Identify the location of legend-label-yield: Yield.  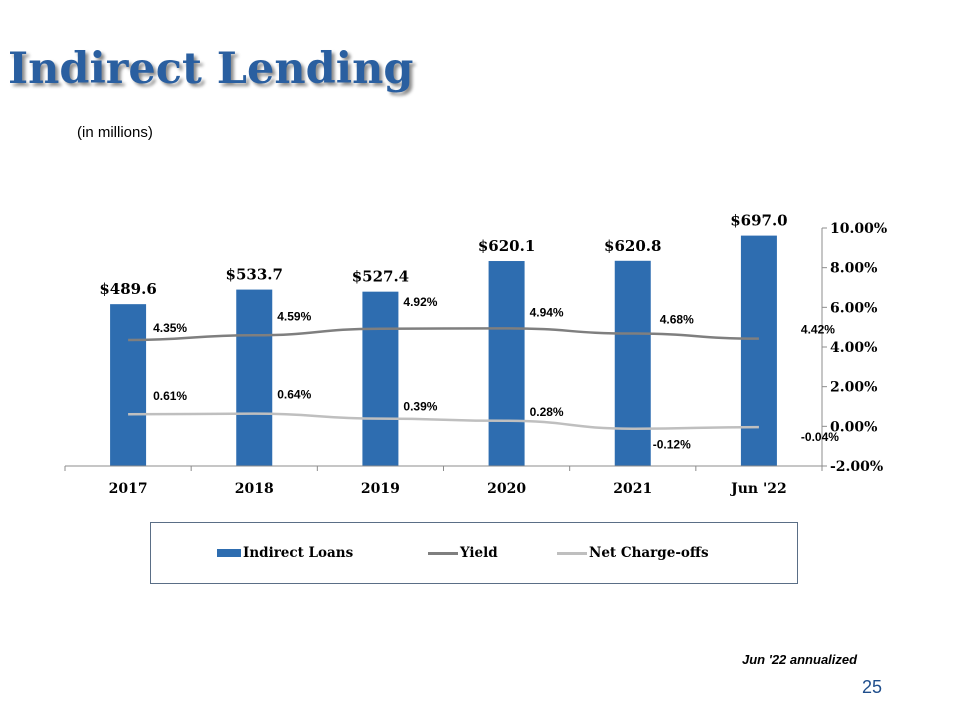
(479, 553).